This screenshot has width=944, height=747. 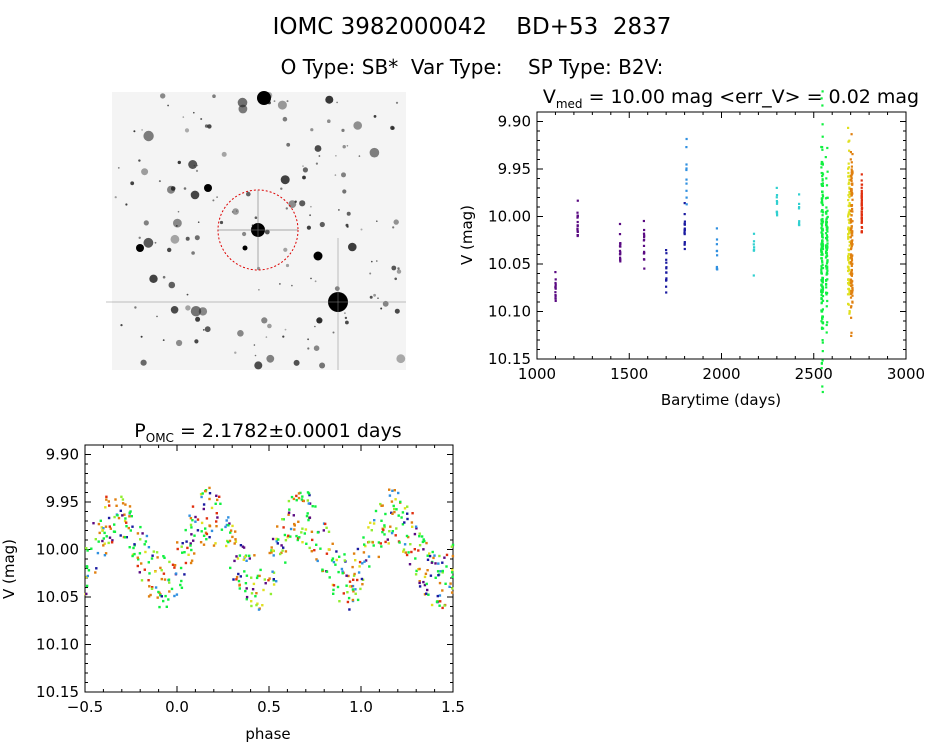 I want to click on chart2-x-tick-label: 1.5, so click(x=453, y=707).